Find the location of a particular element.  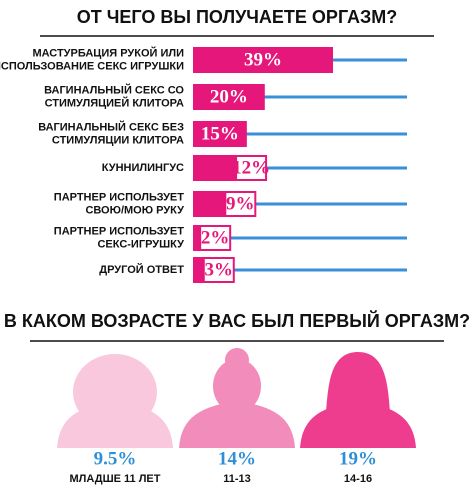

category-label: ДРУГОЙ ОТВЕТ is located at coordinates (141, 269).